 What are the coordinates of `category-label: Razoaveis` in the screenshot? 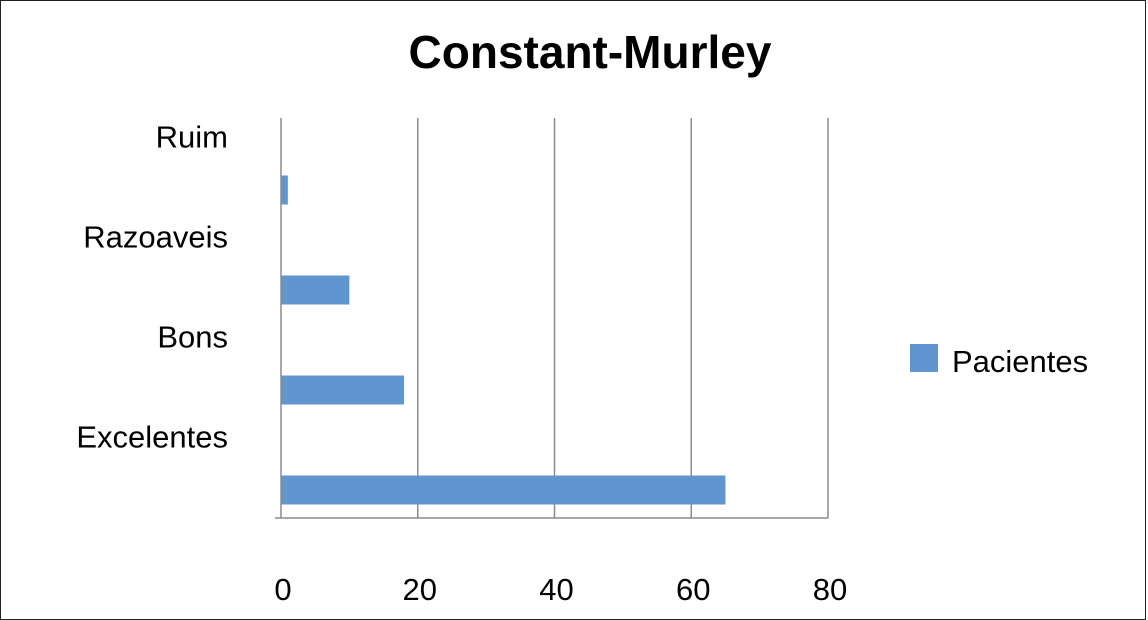 It's located at (155, 237).